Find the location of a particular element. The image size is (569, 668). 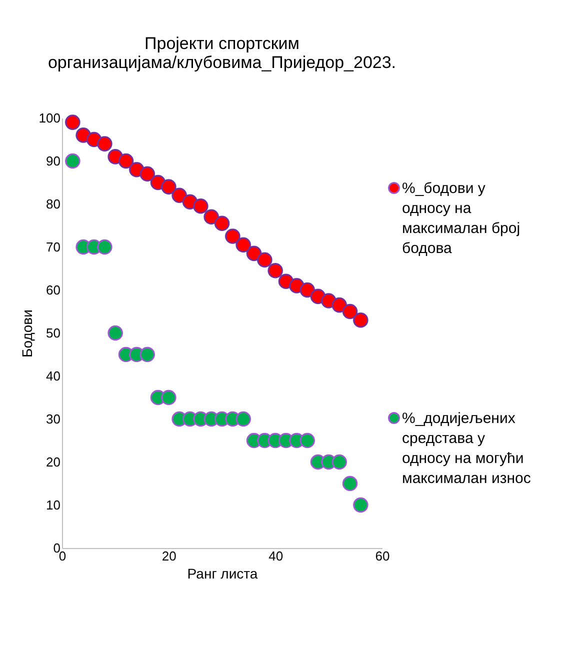

x-tick-label: 60 is located at coordinates (382, 556).